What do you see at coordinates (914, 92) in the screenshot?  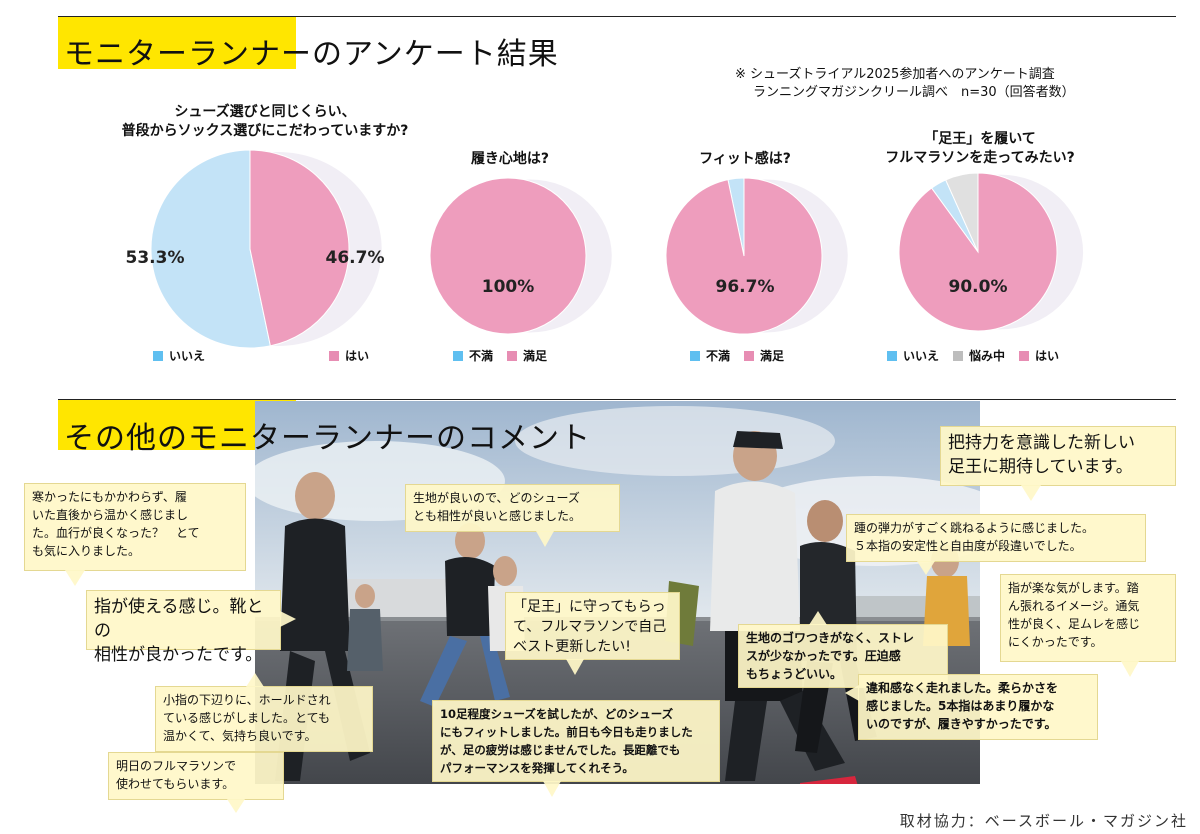 I see `survey-note-line2: ランニングマガジンクリール調べ n=30（回答者数）` at bounding box center [914, 92].